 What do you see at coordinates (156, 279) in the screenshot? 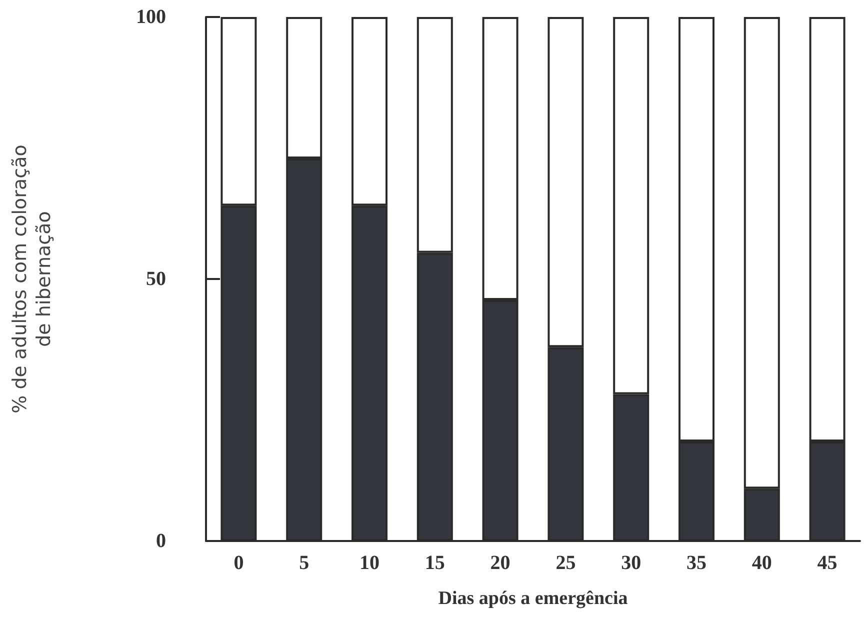
I see `y-tick-label: 50` at bounding box center [156, 279].